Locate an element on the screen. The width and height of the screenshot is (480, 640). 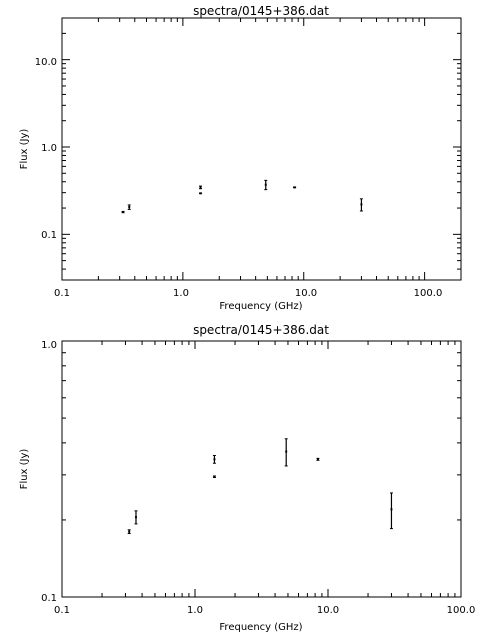
top-chart-x-axis-label: Frequency (GHz) is located at coordinates (260, 306).